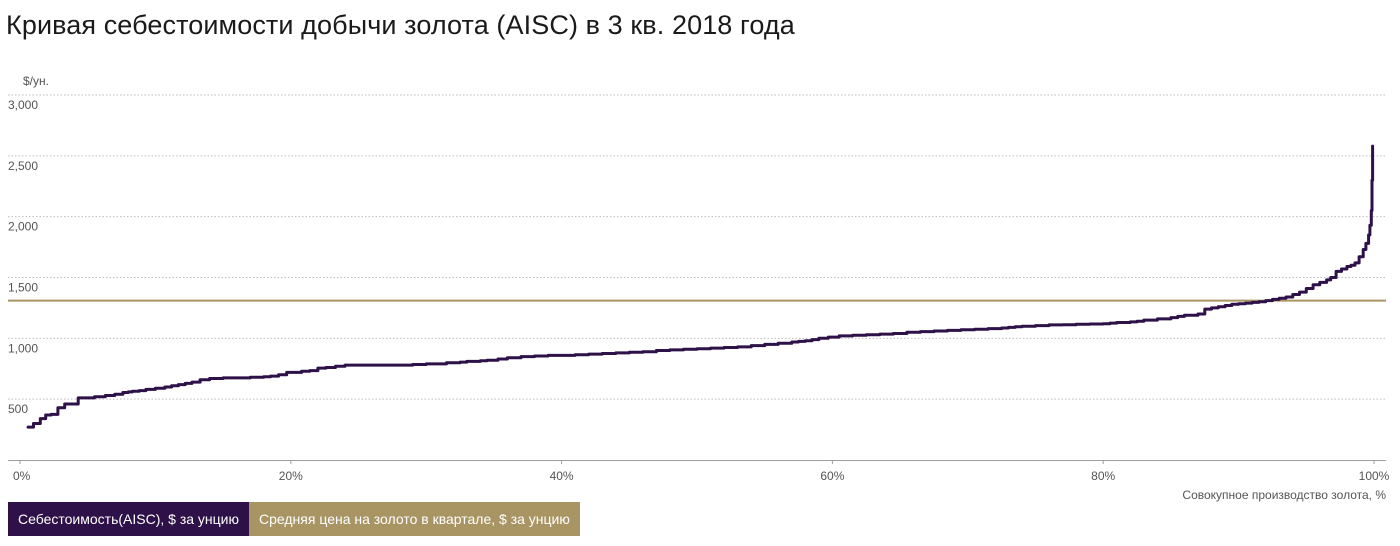  I want to click on x-tick-label: 0%, so click(22, 476).